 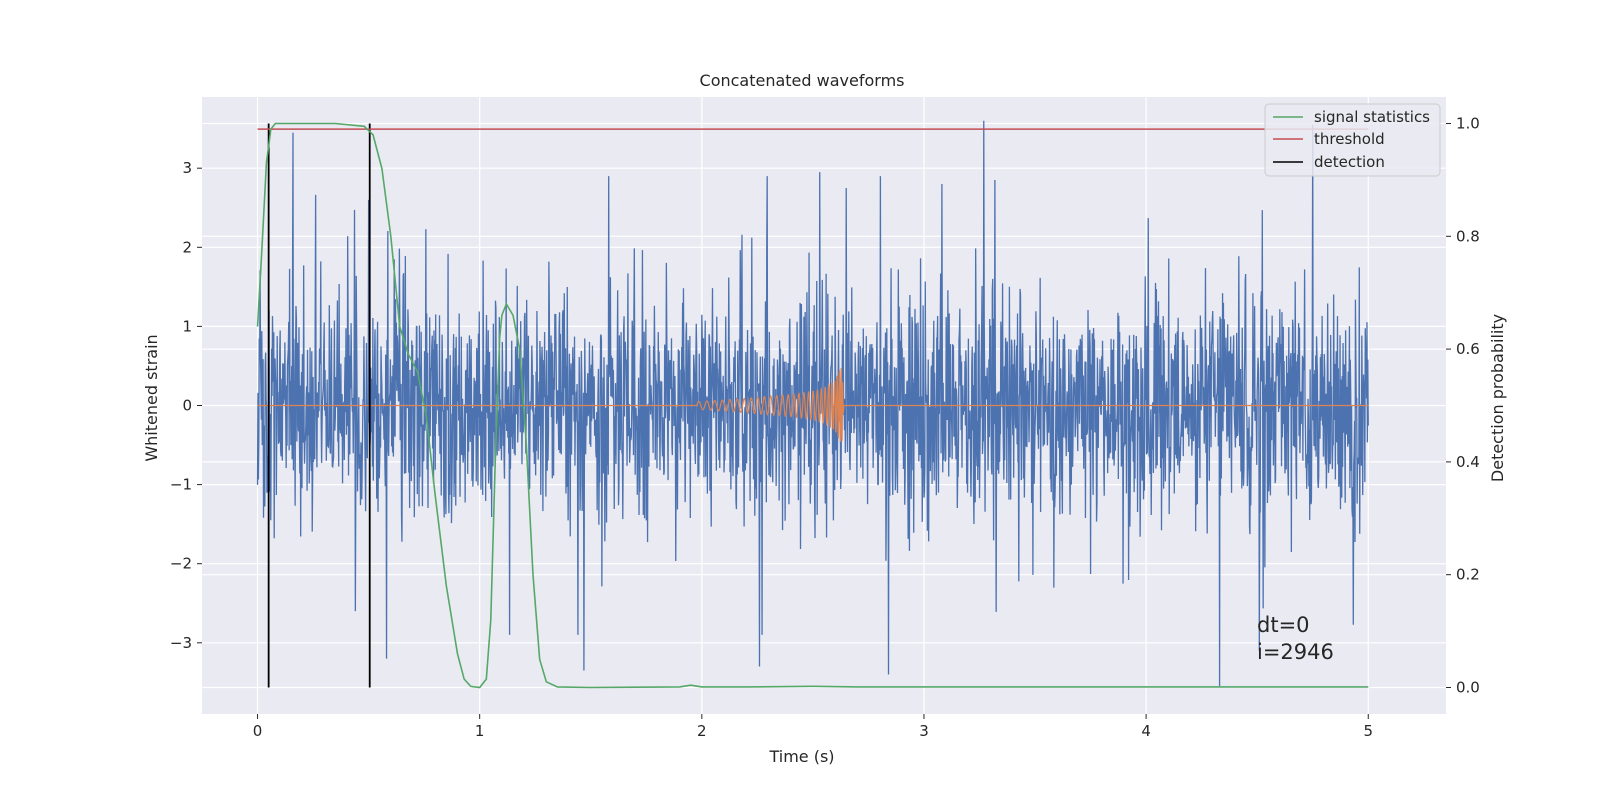 I want to click on x-tick-label: 3, so click(x=924, y=731).